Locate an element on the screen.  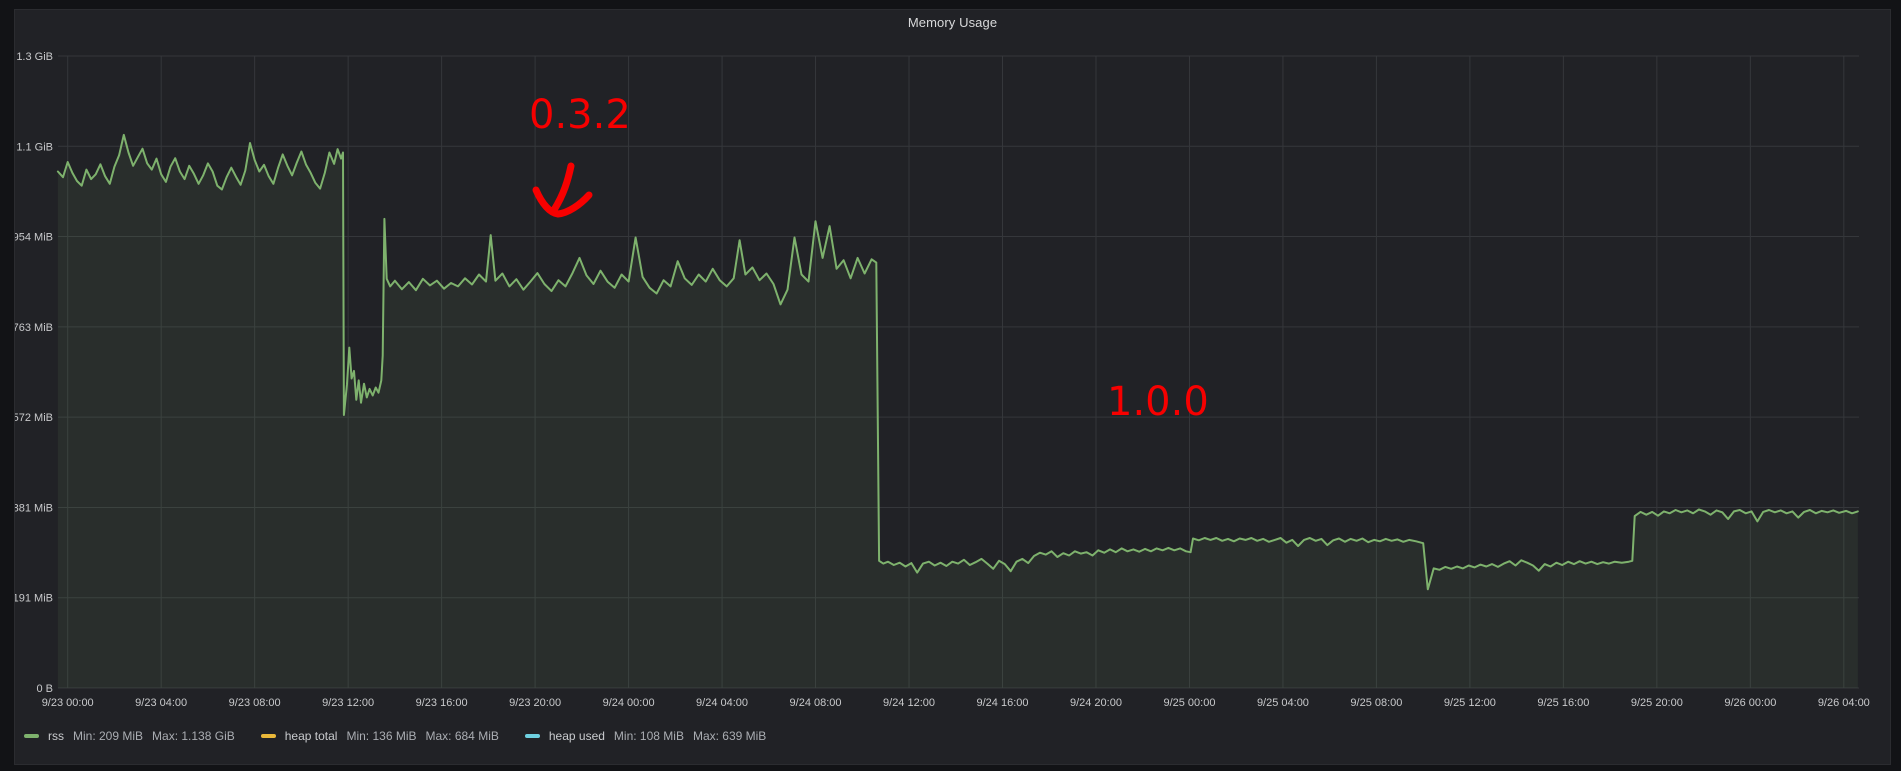
x-axis-label: 9/23 12:00 is located at coordinates (348, 703).